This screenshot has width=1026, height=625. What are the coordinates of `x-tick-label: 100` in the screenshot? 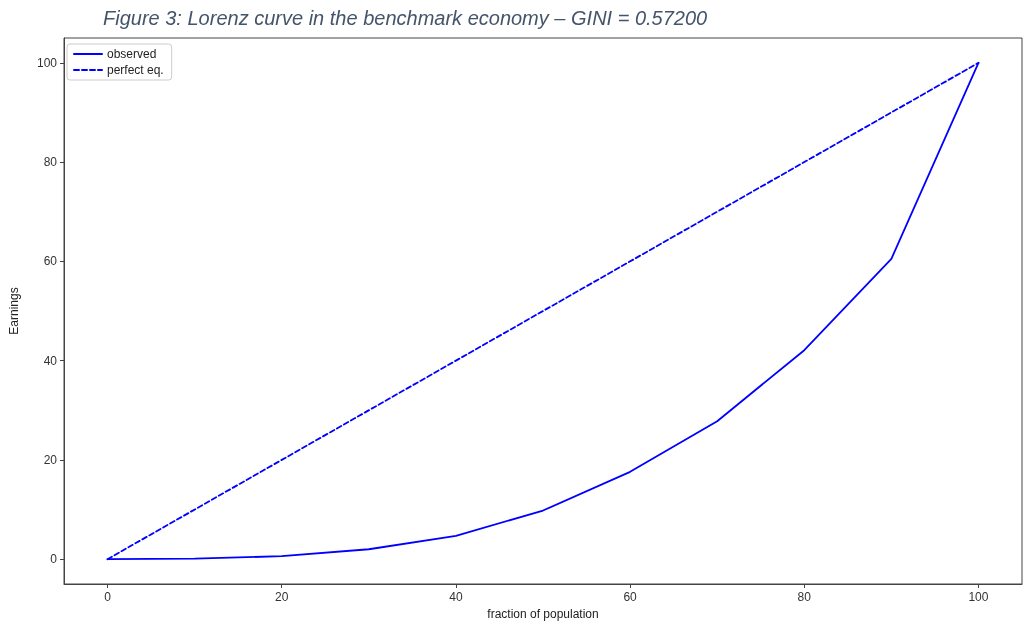 It's located at (978, 597).